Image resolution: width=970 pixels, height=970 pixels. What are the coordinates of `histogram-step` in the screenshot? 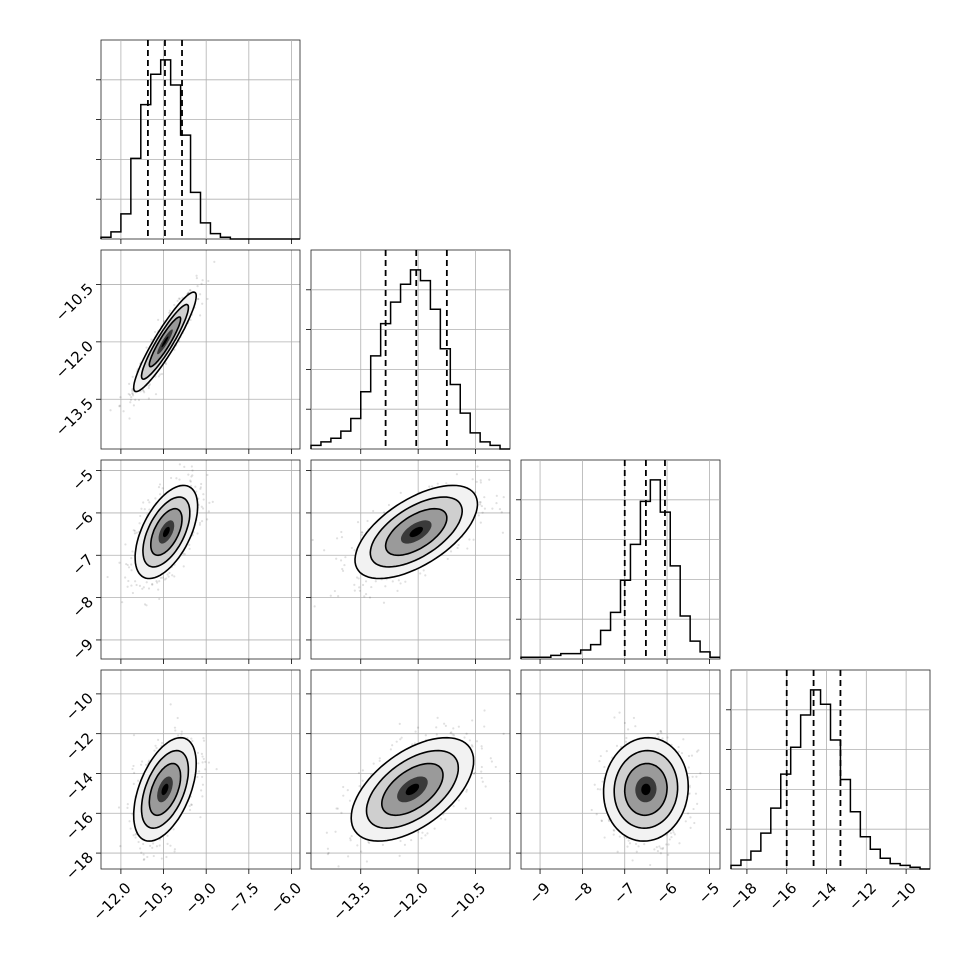 It's located at (620, 569).